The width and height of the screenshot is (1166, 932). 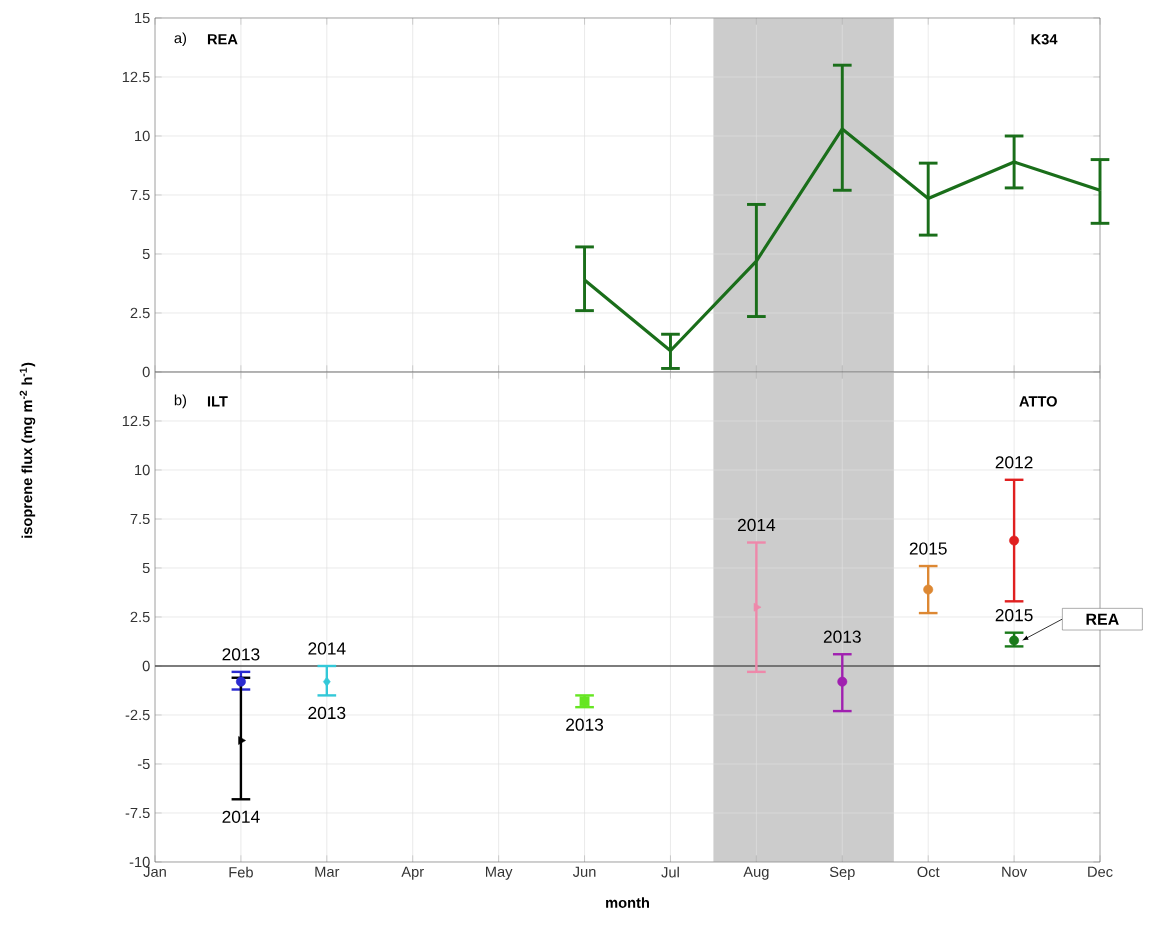 I want to click on annotation: K34, so click(x=1044, y=39).